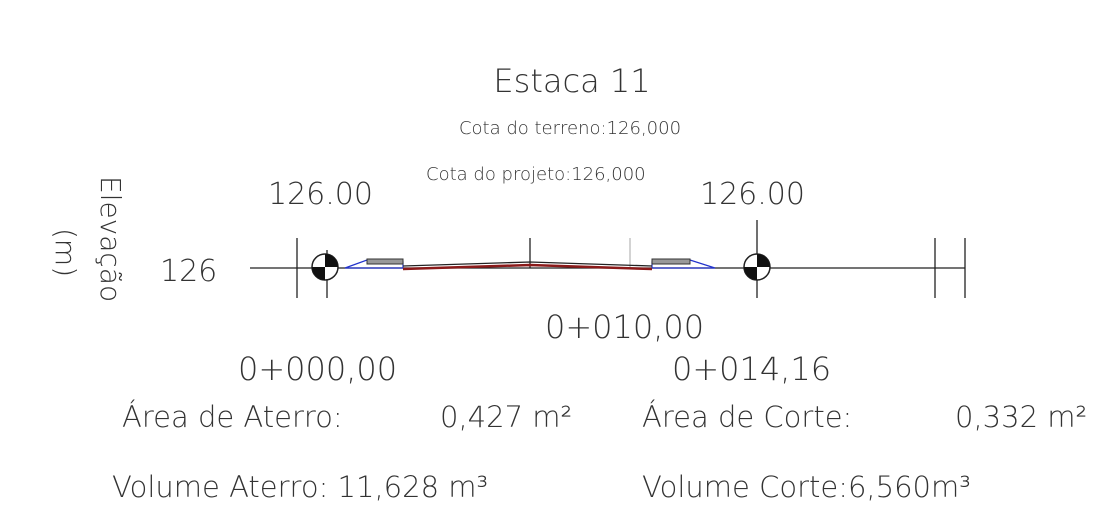  Describe the element at coordinates (571, 81) in the screenshot. I see `title: Estaca 11` at that location.